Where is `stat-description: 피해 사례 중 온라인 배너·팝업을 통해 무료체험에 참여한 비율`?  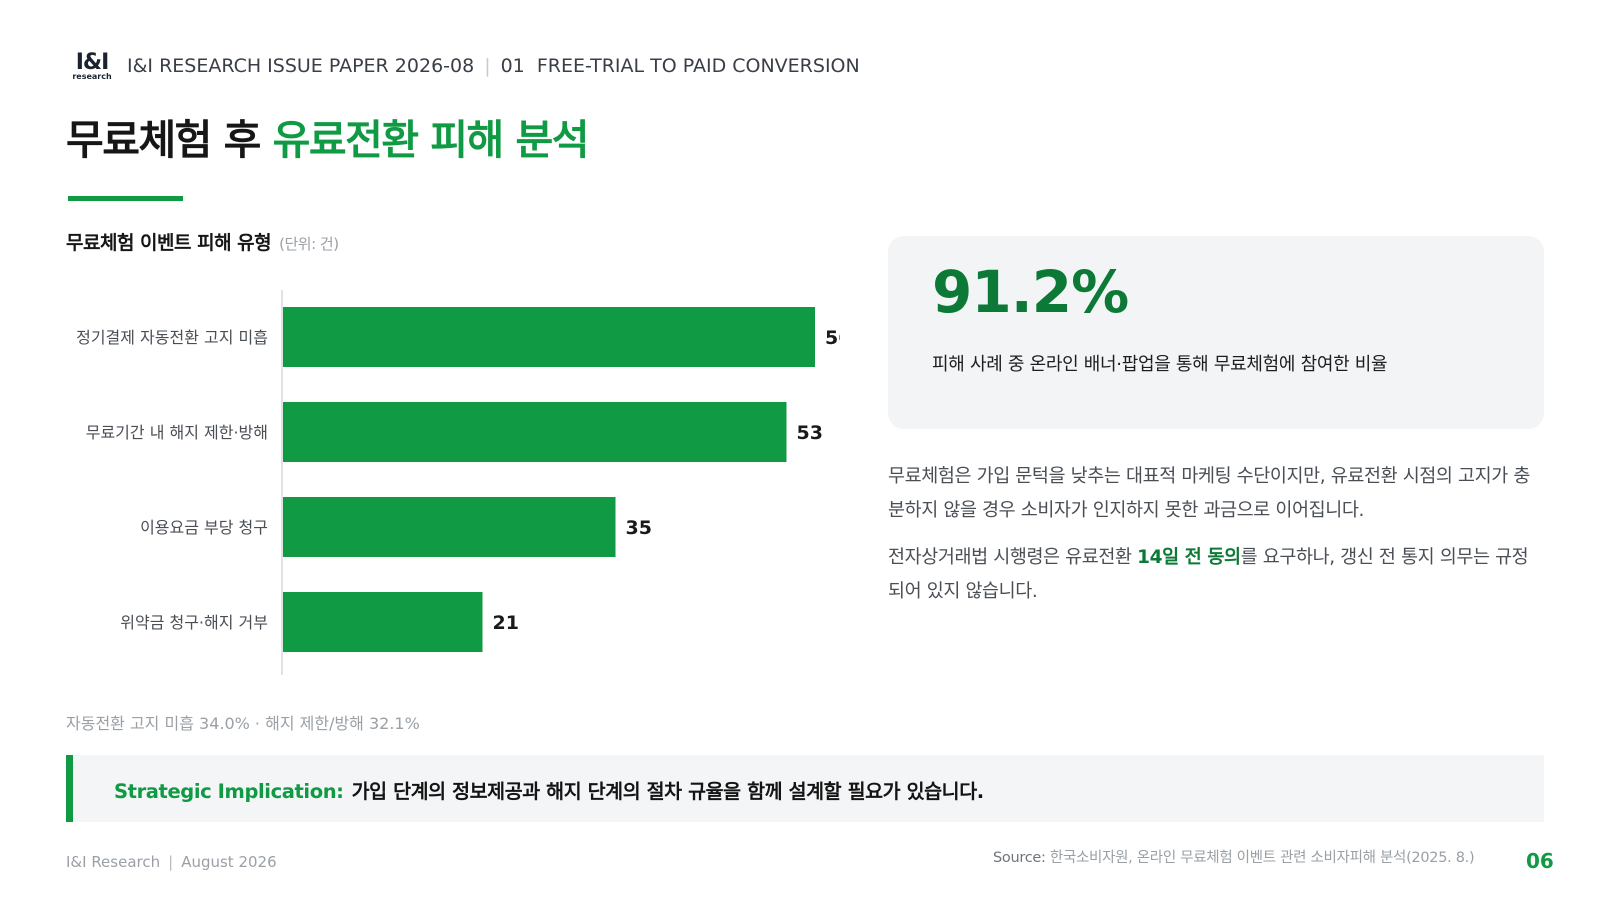
stat-description: 피해 사례 중 온라인 배너·팝업을 통해 무료체험에 참여한 비율 is located at coordinates (1160, 364).